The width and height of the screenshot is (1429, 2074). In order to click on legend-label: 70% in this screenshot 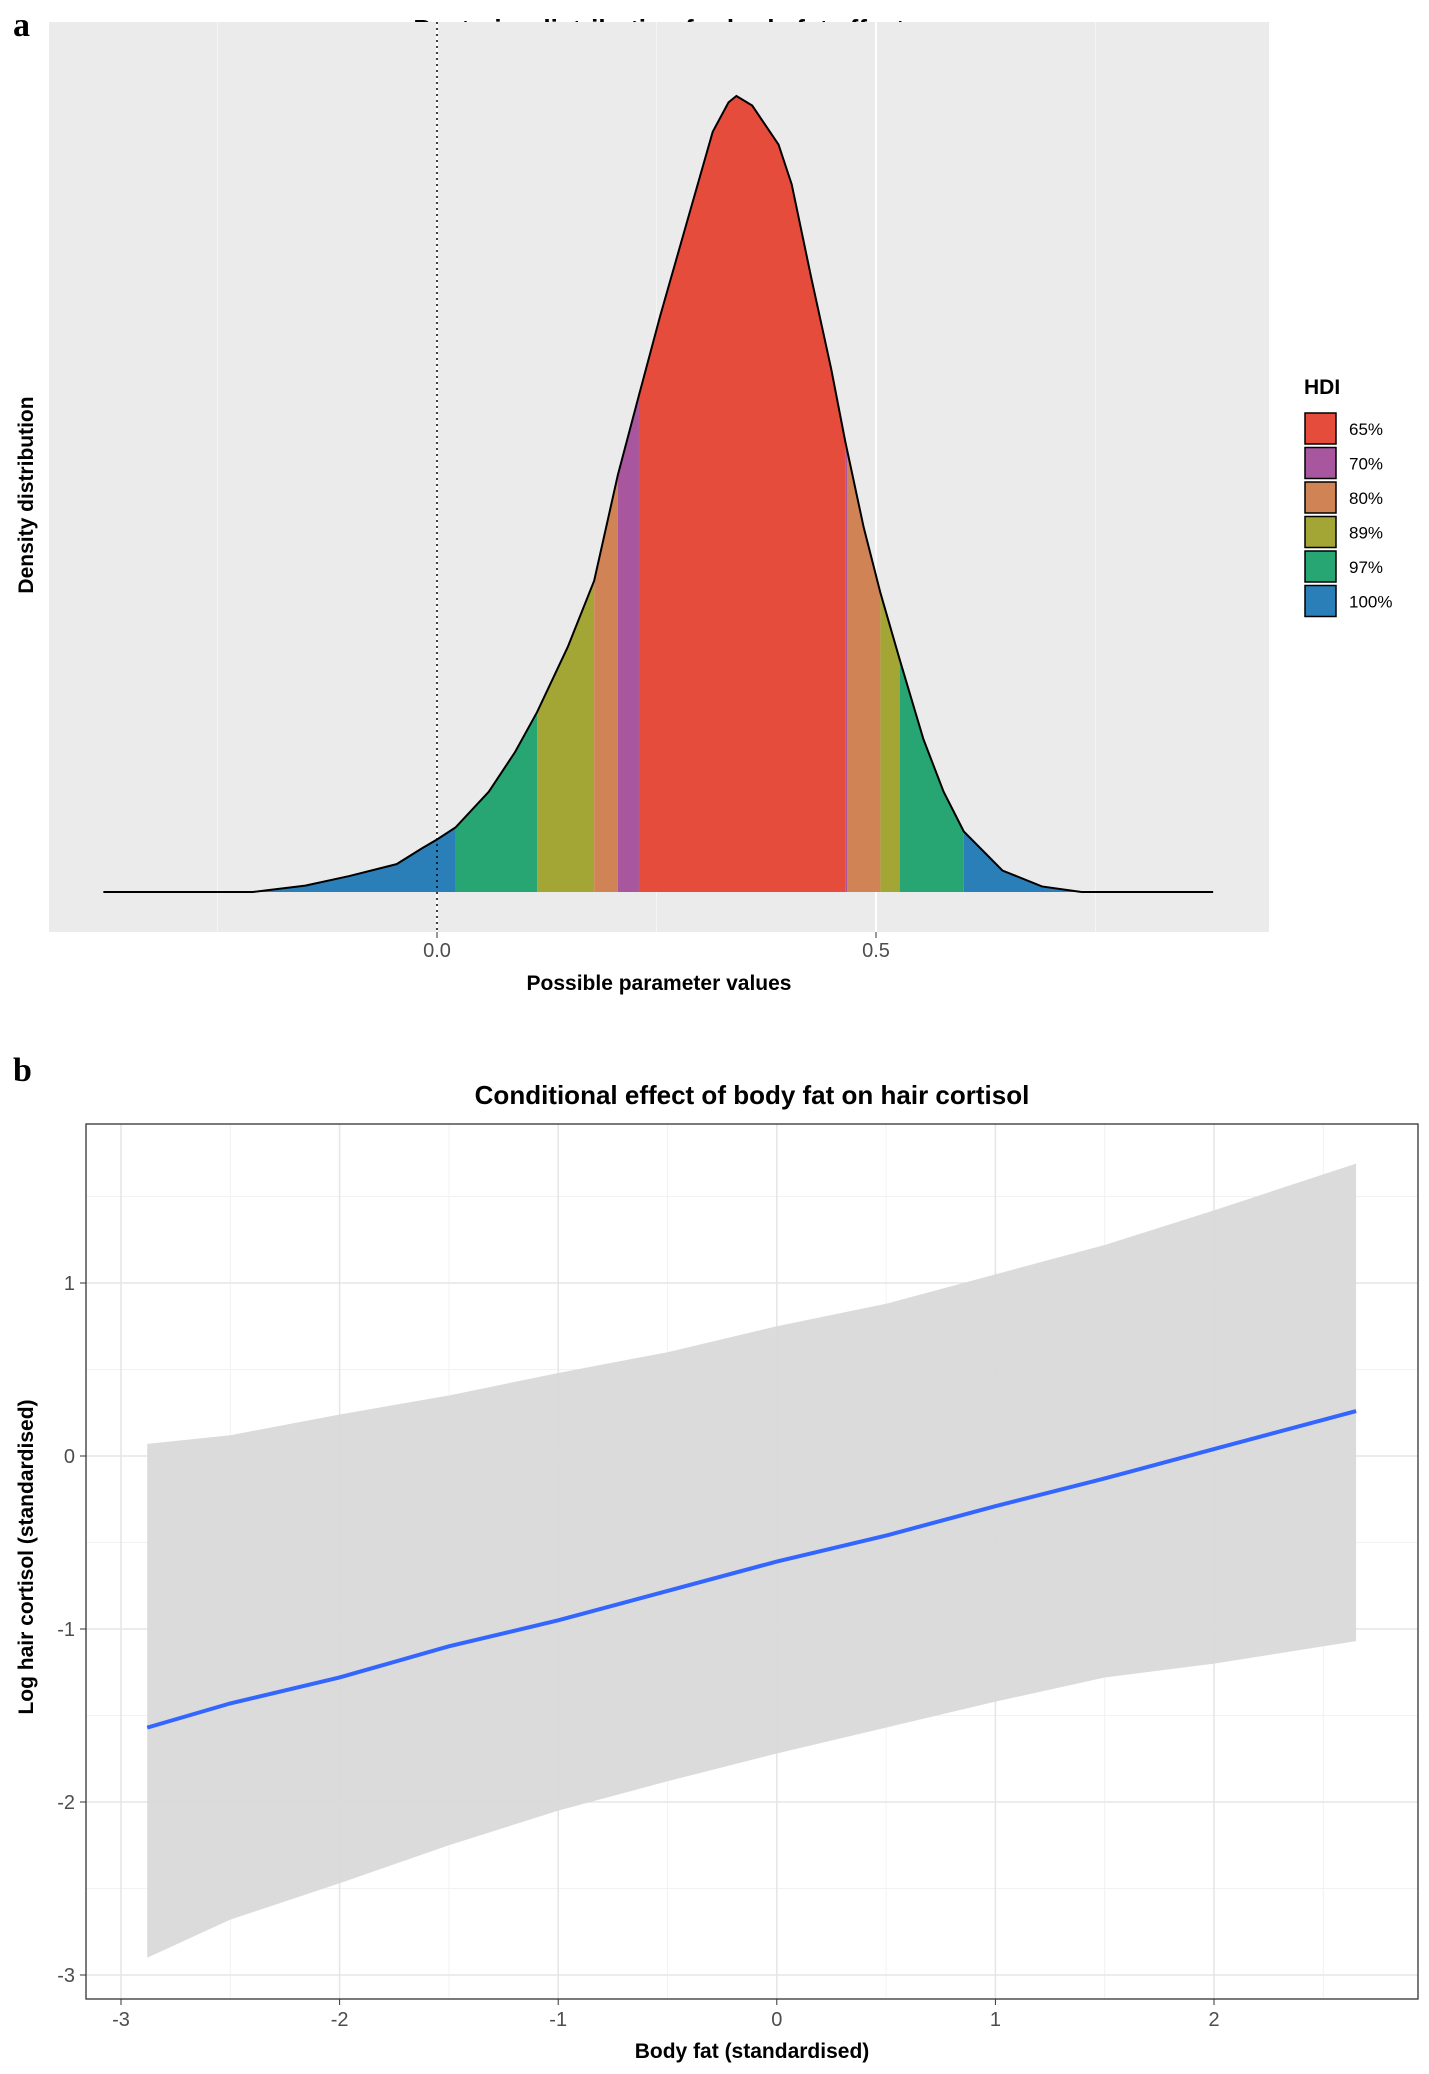, I will do `click(1366, 464)`.